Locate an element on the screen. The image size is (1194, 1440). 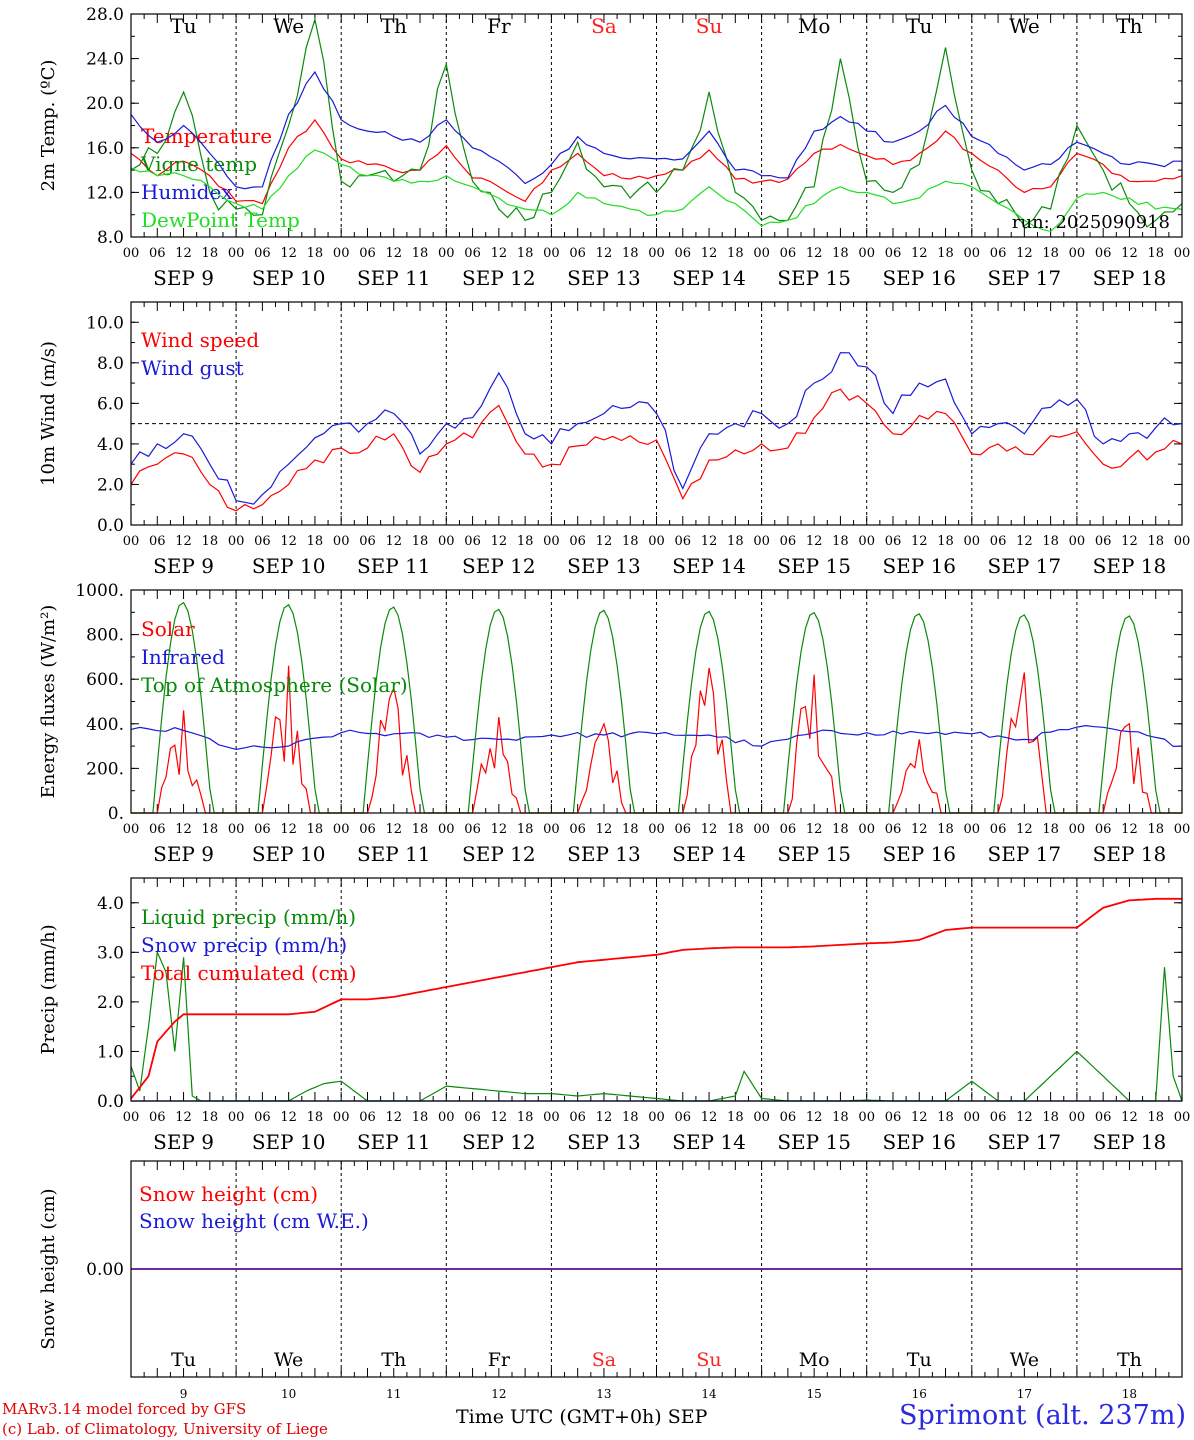
weekday-label: Tu is located at coordinates (183, 26).